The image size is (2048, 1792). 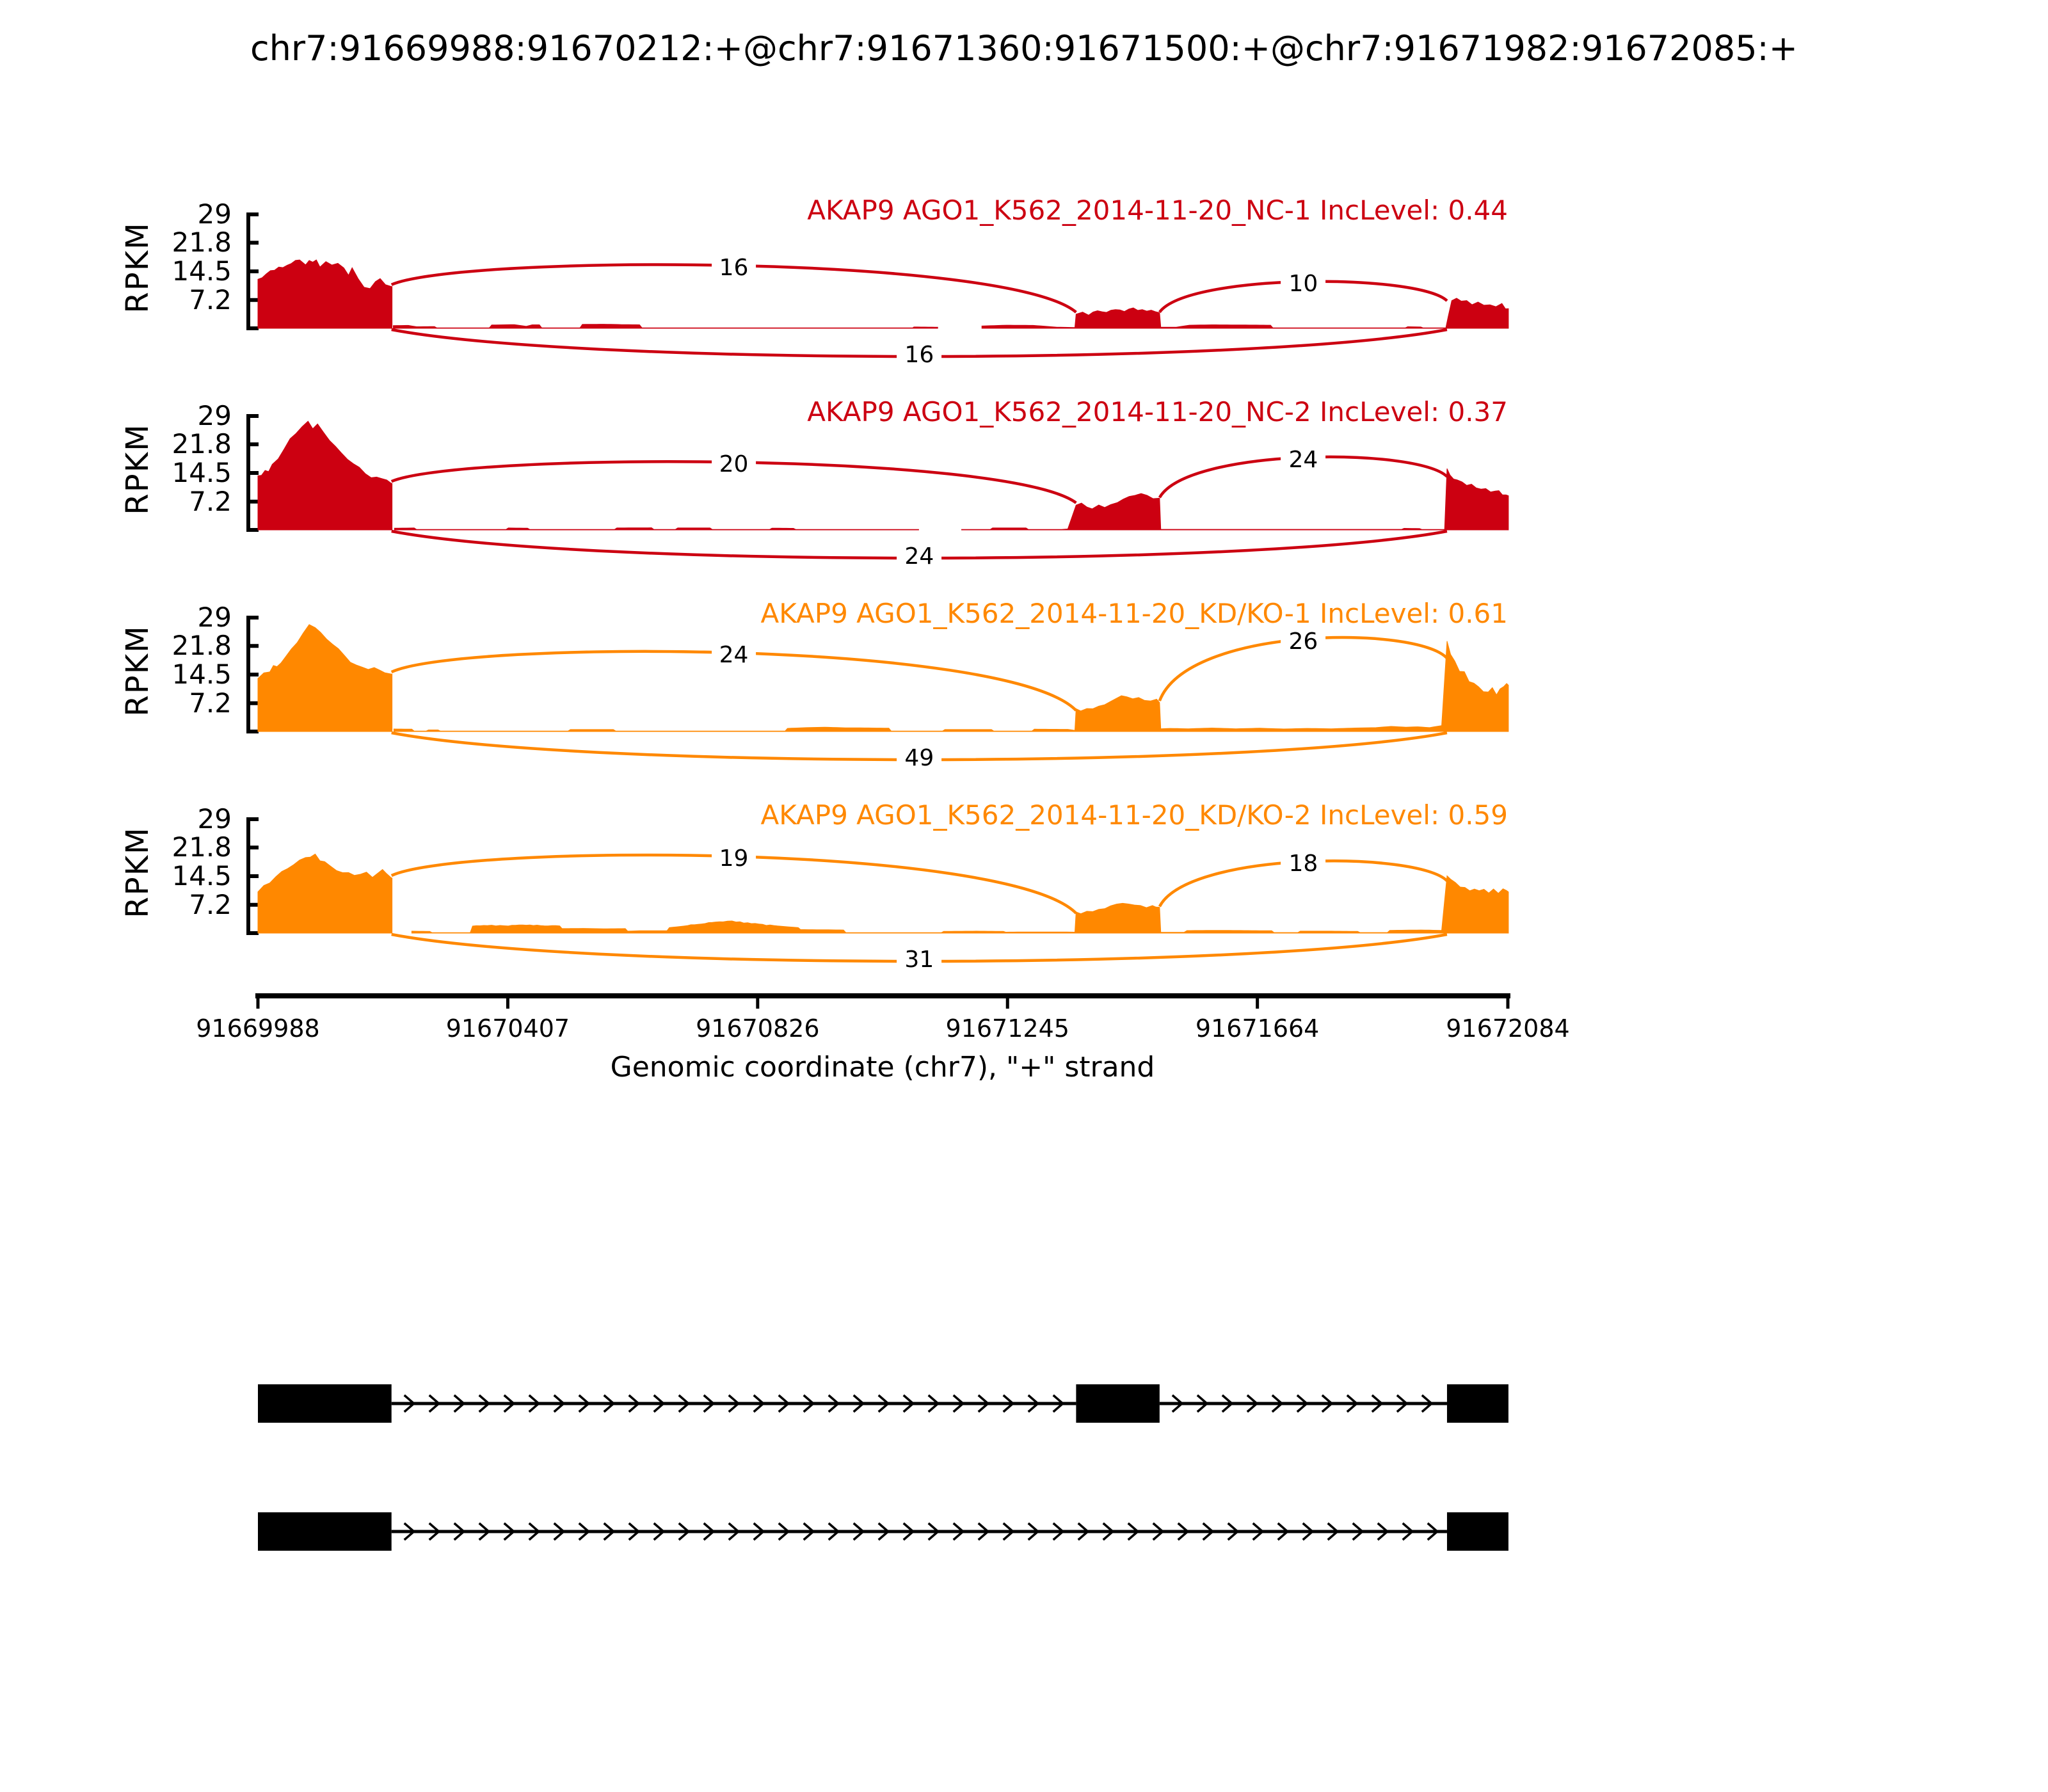 I want to click on x-tick-label: 91671245, so click(x=1007, y=1028).